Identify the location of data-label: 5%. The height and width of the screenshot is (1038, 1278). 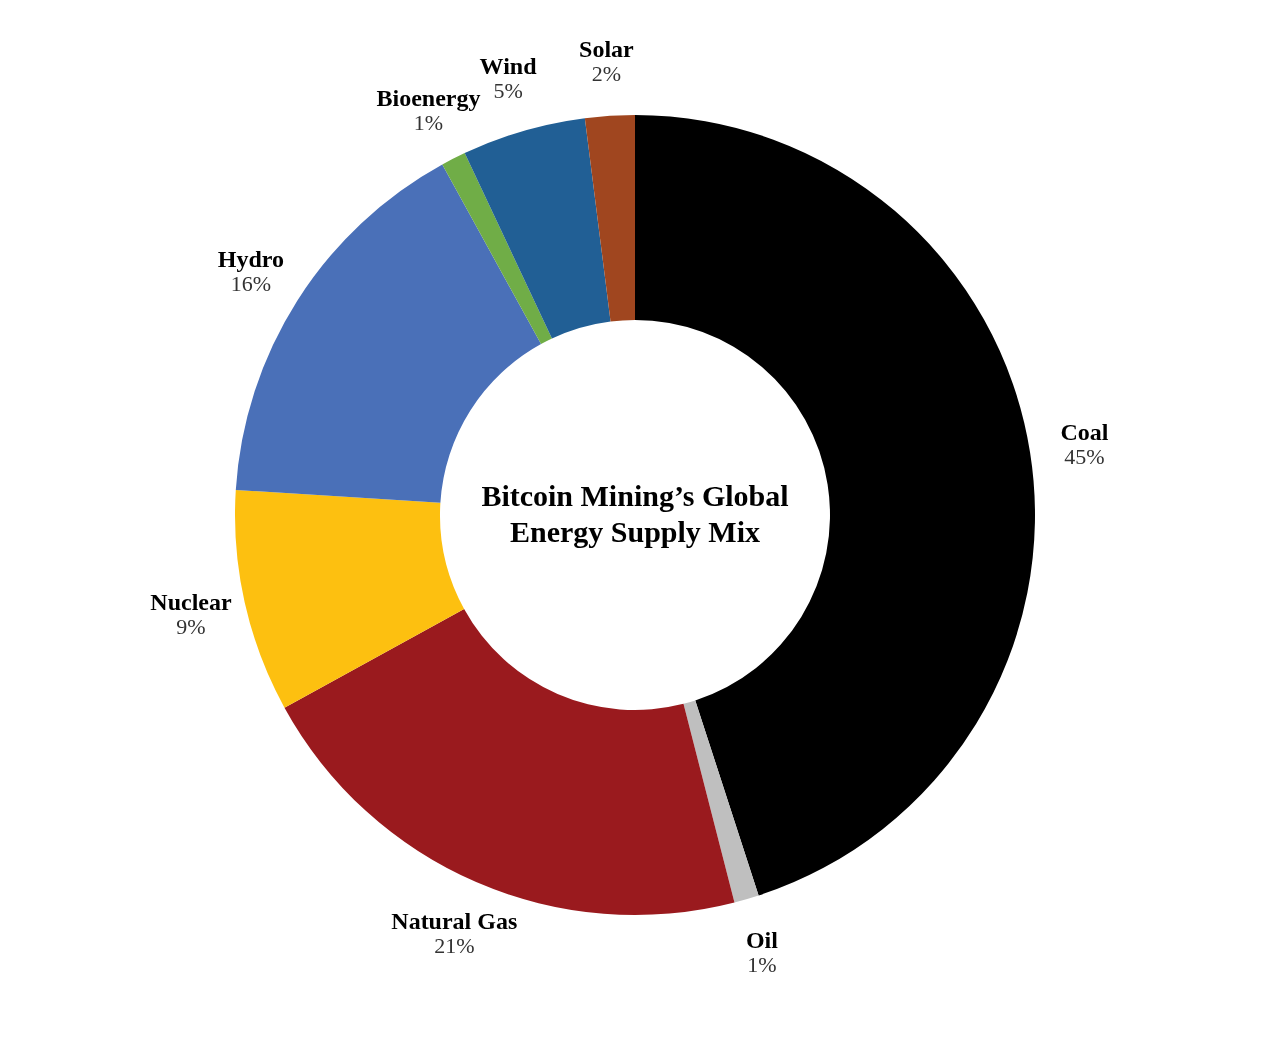
(508, 91).